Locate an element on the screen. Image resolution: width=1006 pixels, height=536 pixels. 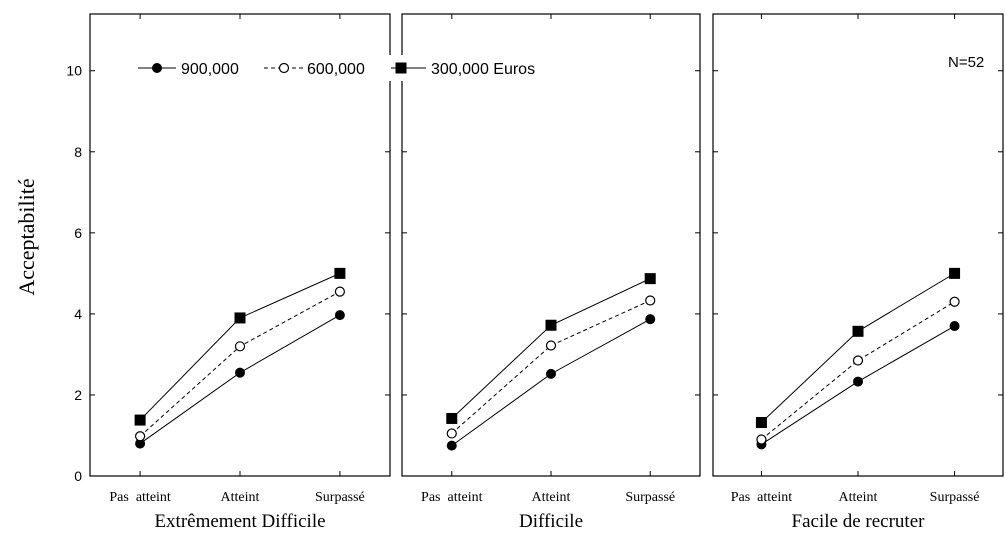
y-tick-label: 4 is located at coordinates (78, 314).